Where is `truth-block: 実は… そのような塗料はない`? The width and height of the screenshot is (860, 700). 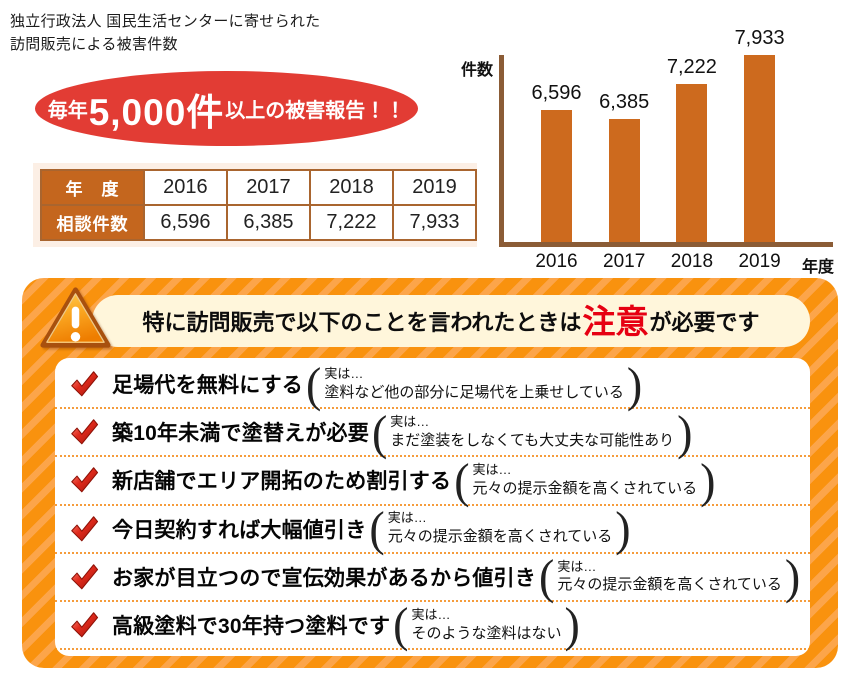 truth-block: 実は… そのような塗料はない is located at coordinates (487, 625).